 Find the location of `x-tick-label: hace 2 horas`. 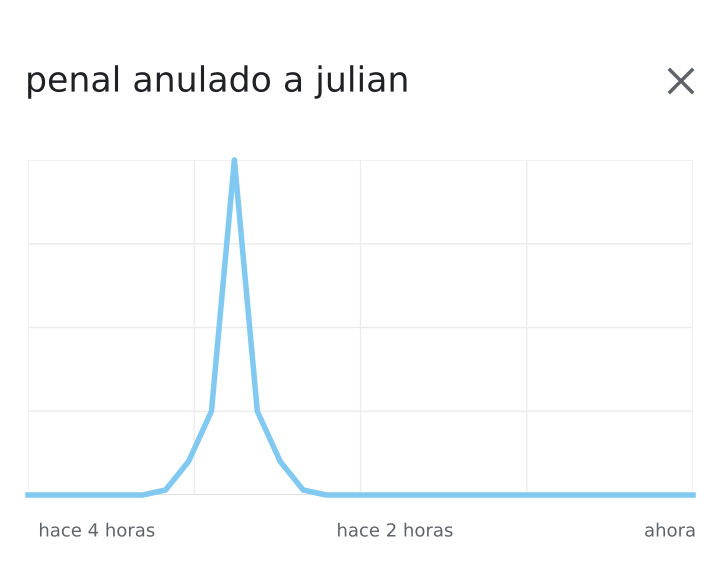

x-tick-label: hace 2 horas is located at coordinates (395, 529).